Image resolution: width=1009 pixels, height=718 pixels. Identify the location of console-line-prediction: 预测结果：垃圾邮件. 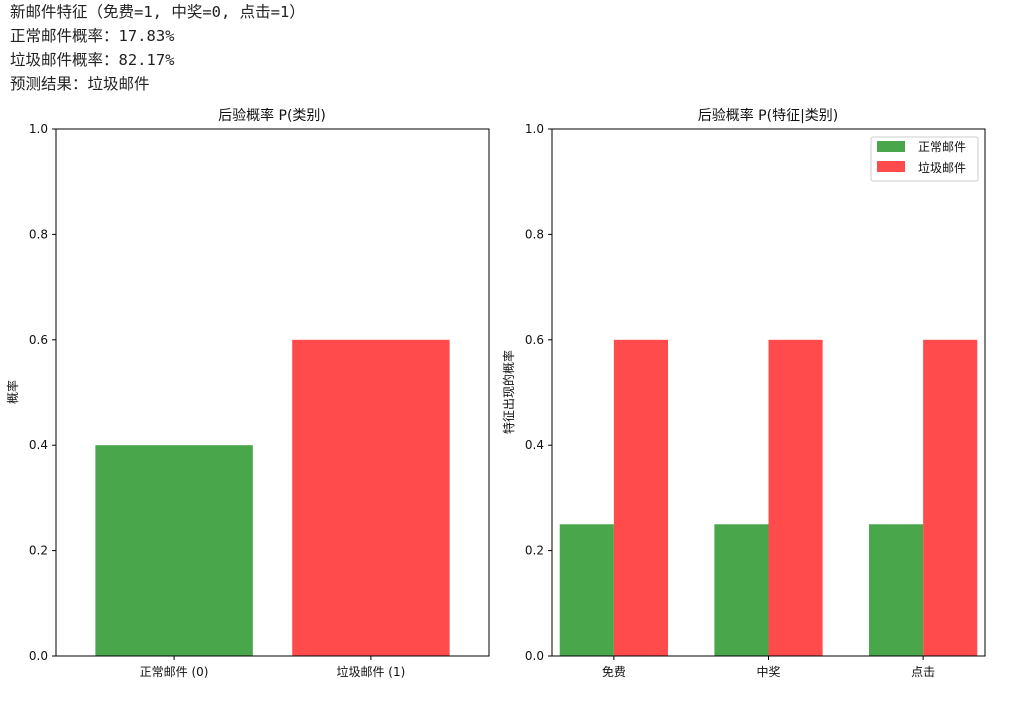
(80, 84).